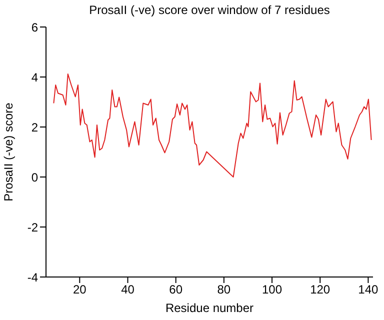 The image size is (384, 320). Describe the element at coordinates (34, 27) in the screenshot. I see `y-tick-label: 6` at that location.